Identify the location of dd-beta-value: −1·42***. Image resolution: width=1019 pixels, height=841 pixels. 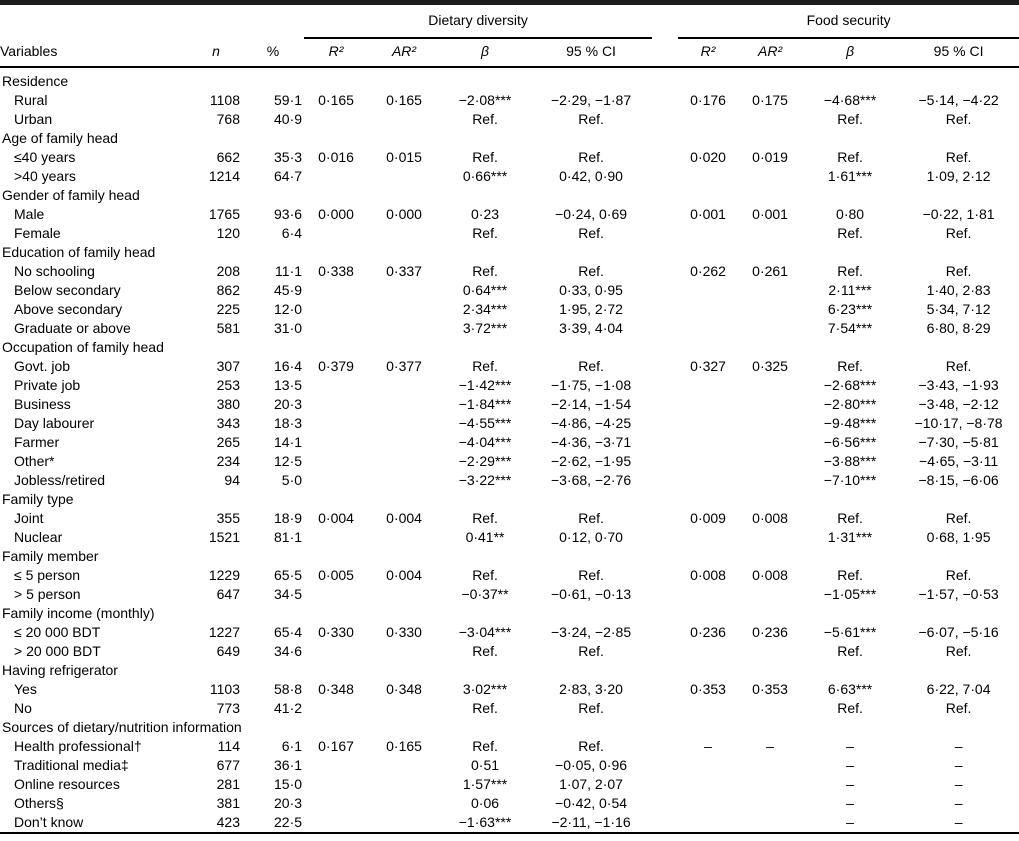
(485, 385).